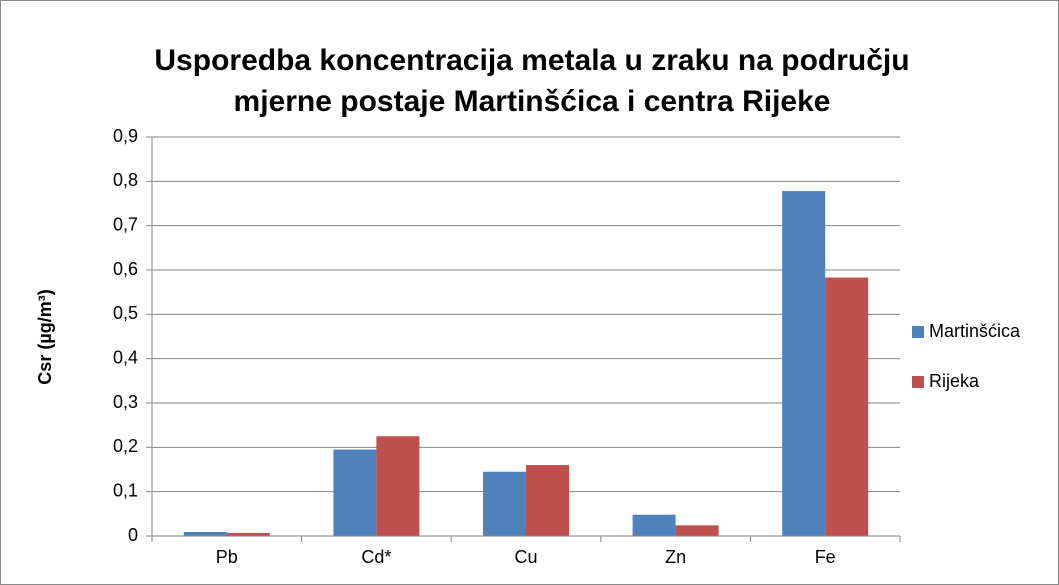  Describe the element at coordinates (125, 136) in the screenshot. I see `y-tick-label: 0,9` at that location.